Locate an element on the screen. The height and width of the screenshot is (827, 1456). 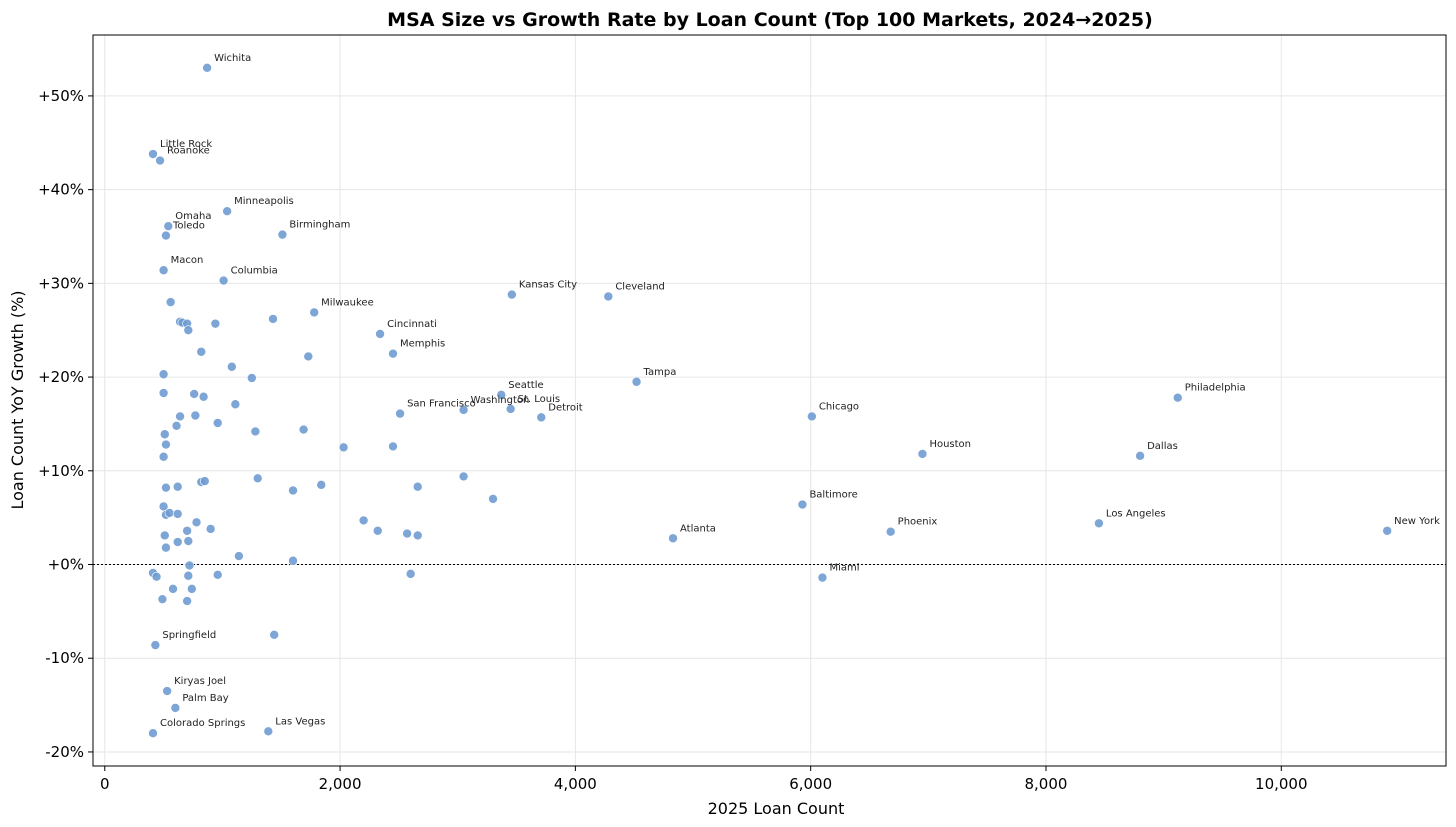
point-label: Kiryas Joel is located at coordinates (200, 681).